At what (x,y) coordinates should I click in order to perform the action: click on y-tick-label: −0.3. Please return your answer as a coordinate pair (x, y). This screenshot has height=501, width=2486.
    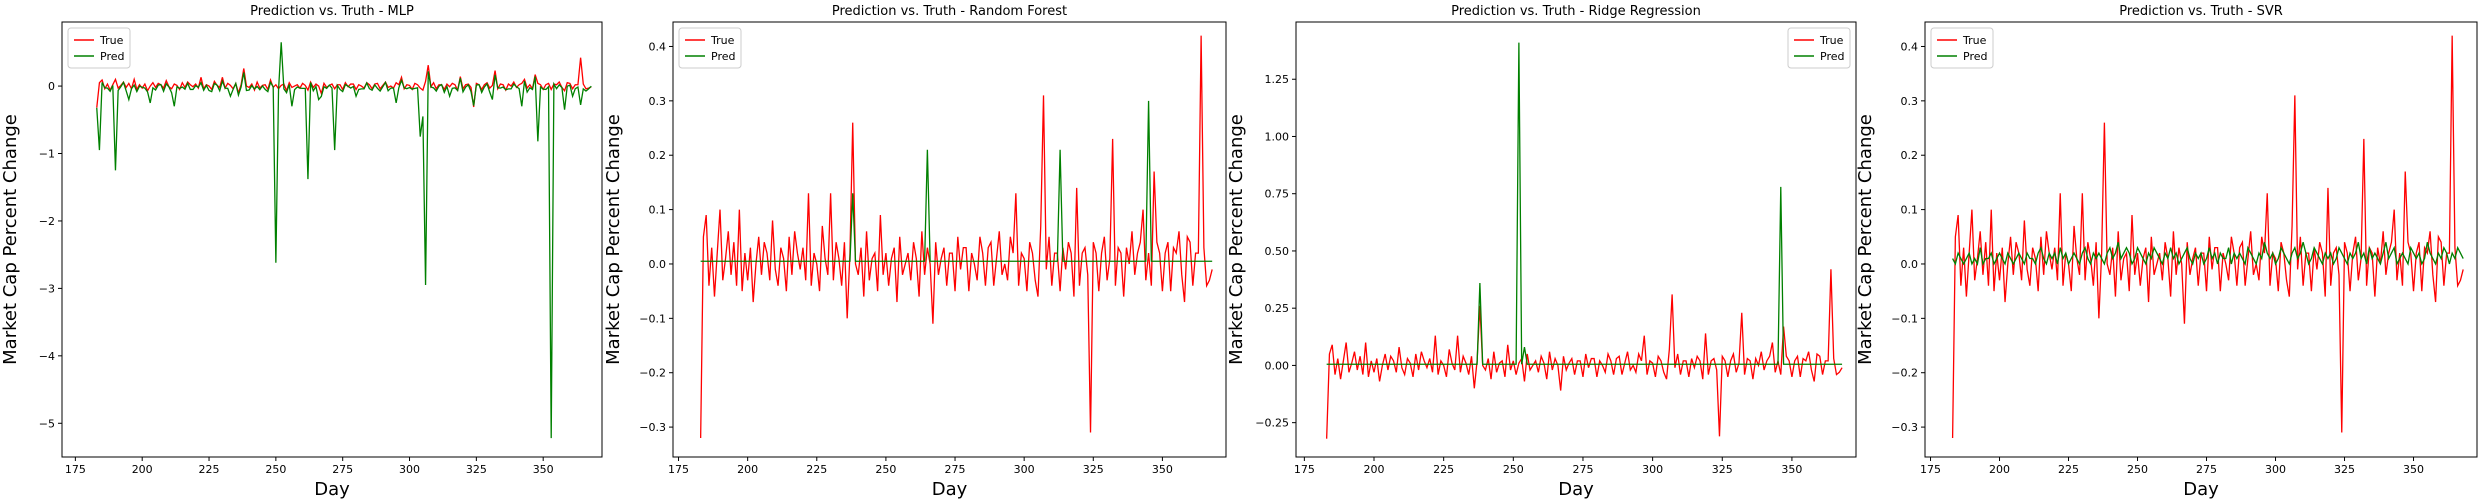
    Looking at the image, I should click on (1904, 427).